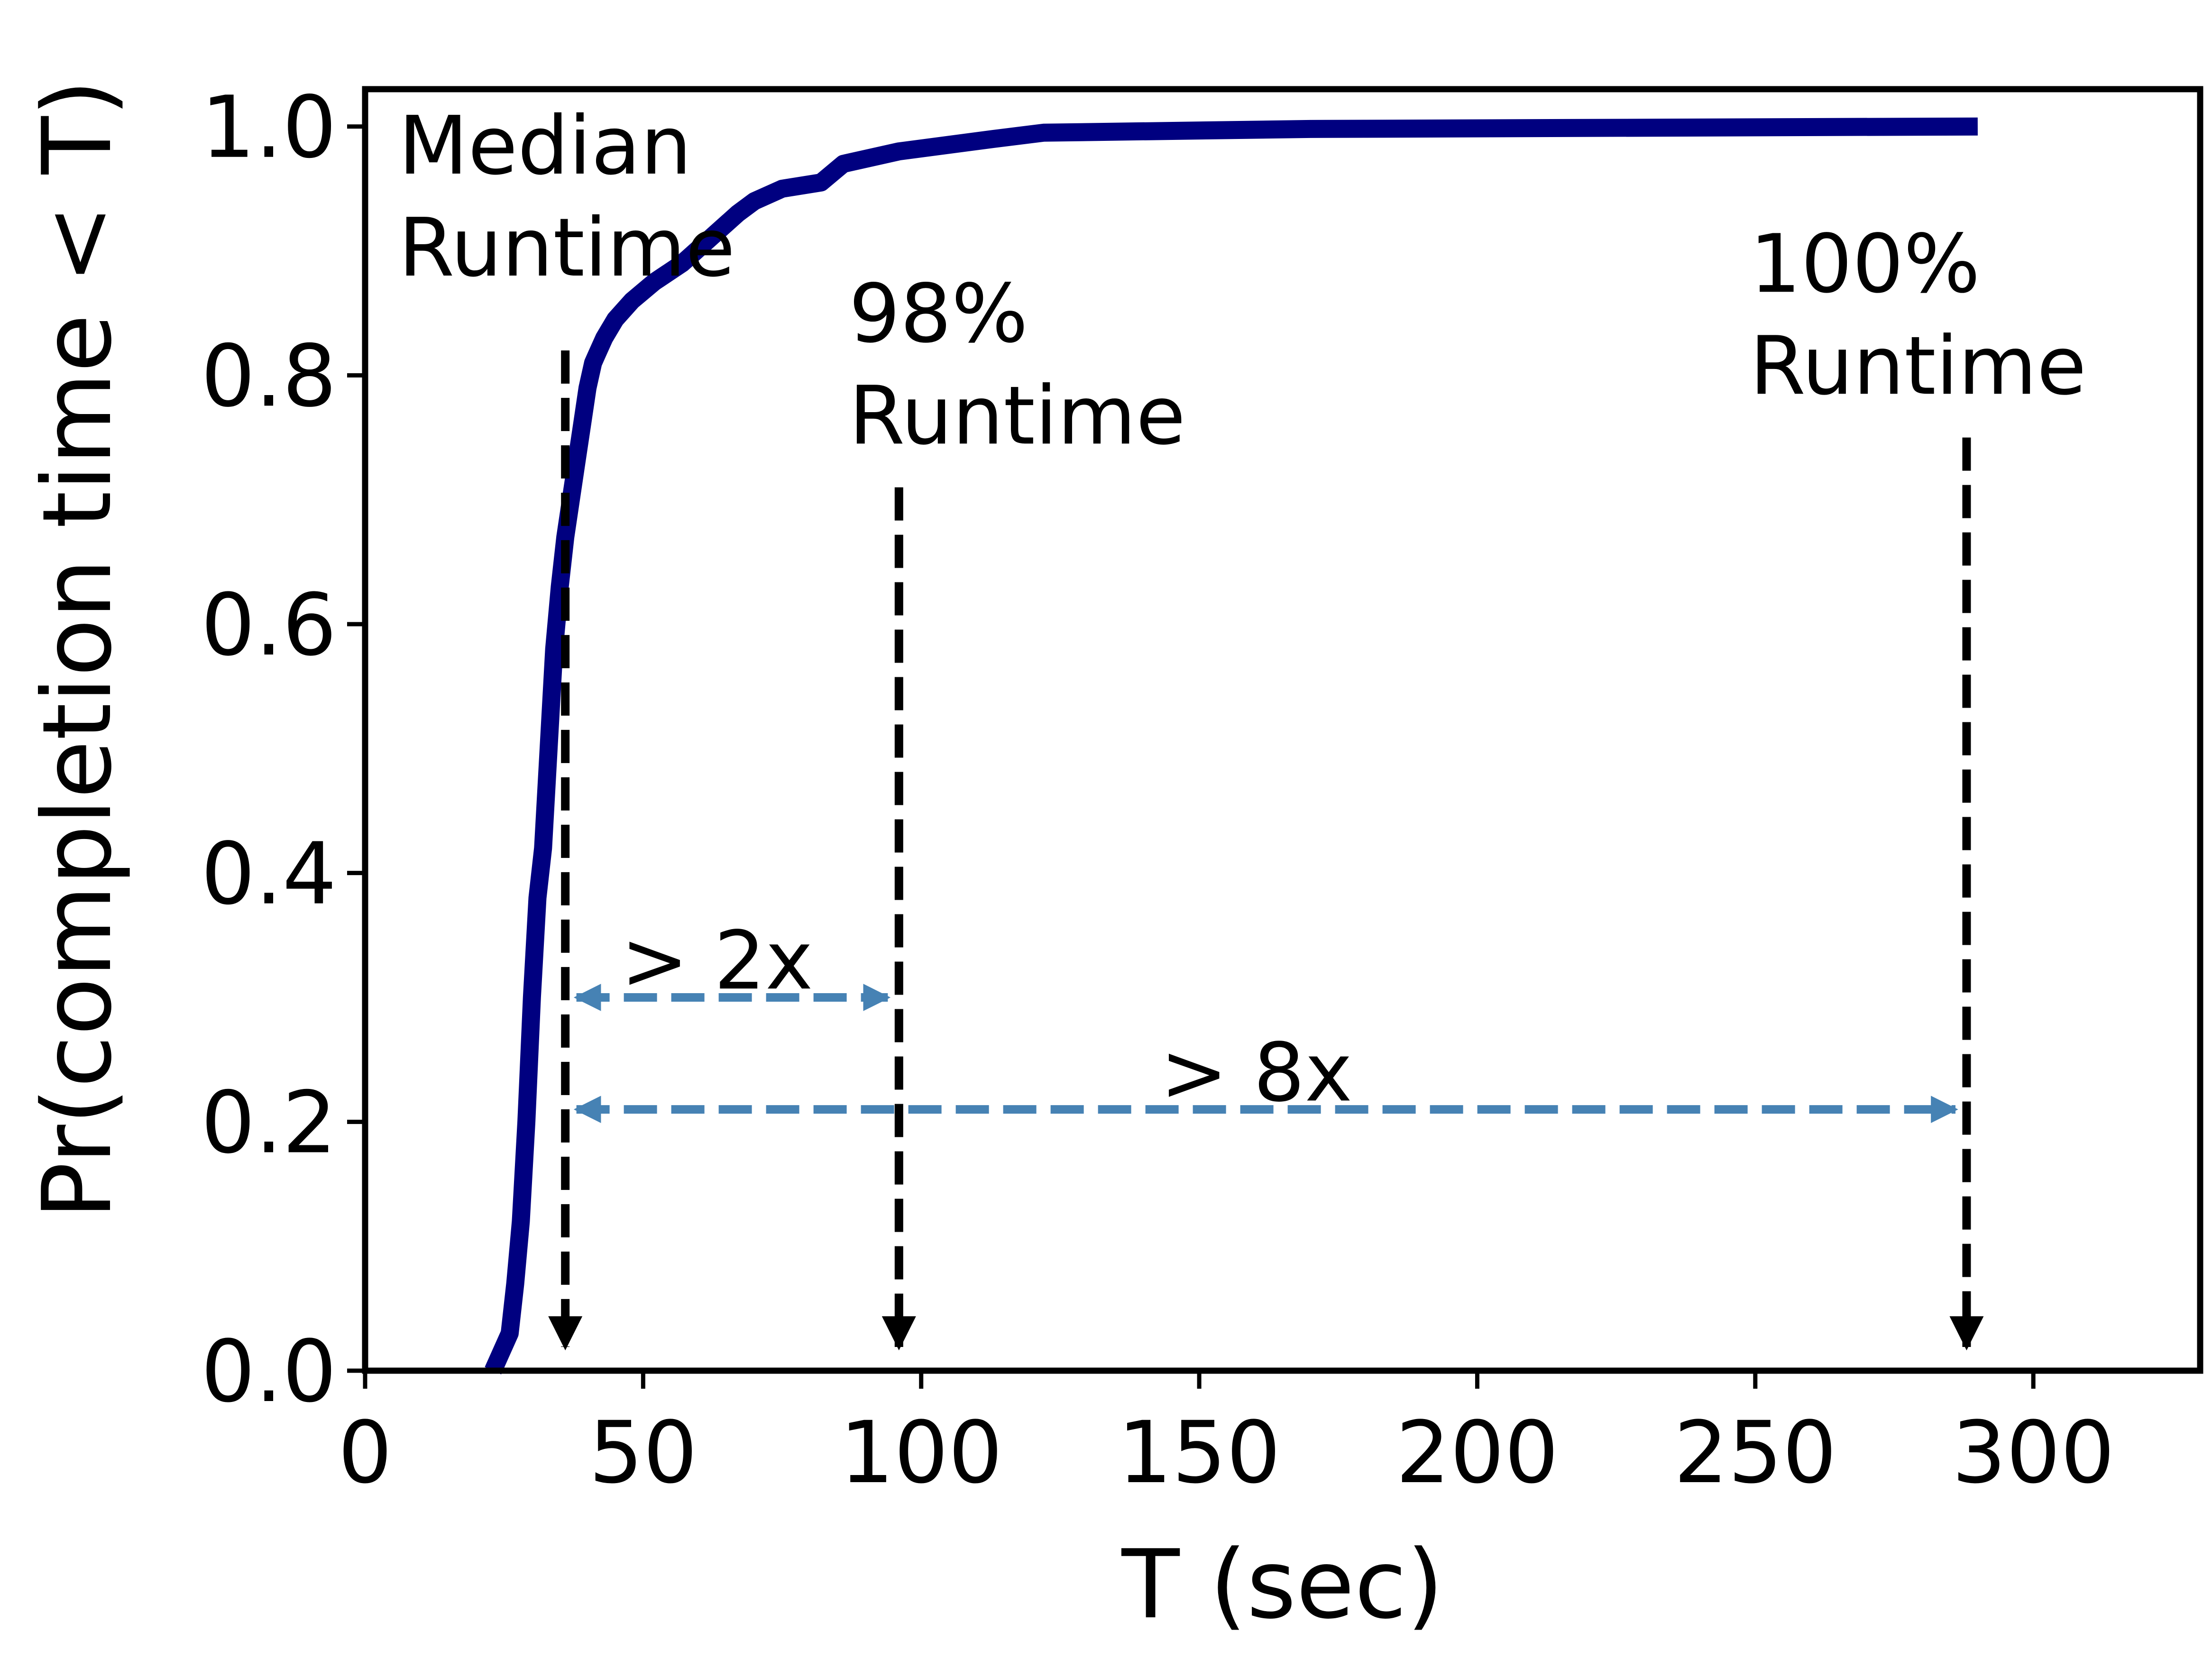 The height and width of the screenshot is (1660, 2212). Describe the element at coordinates (269, 1372) in the screenshot. I see `y-tick-label: 0.0` at that location.